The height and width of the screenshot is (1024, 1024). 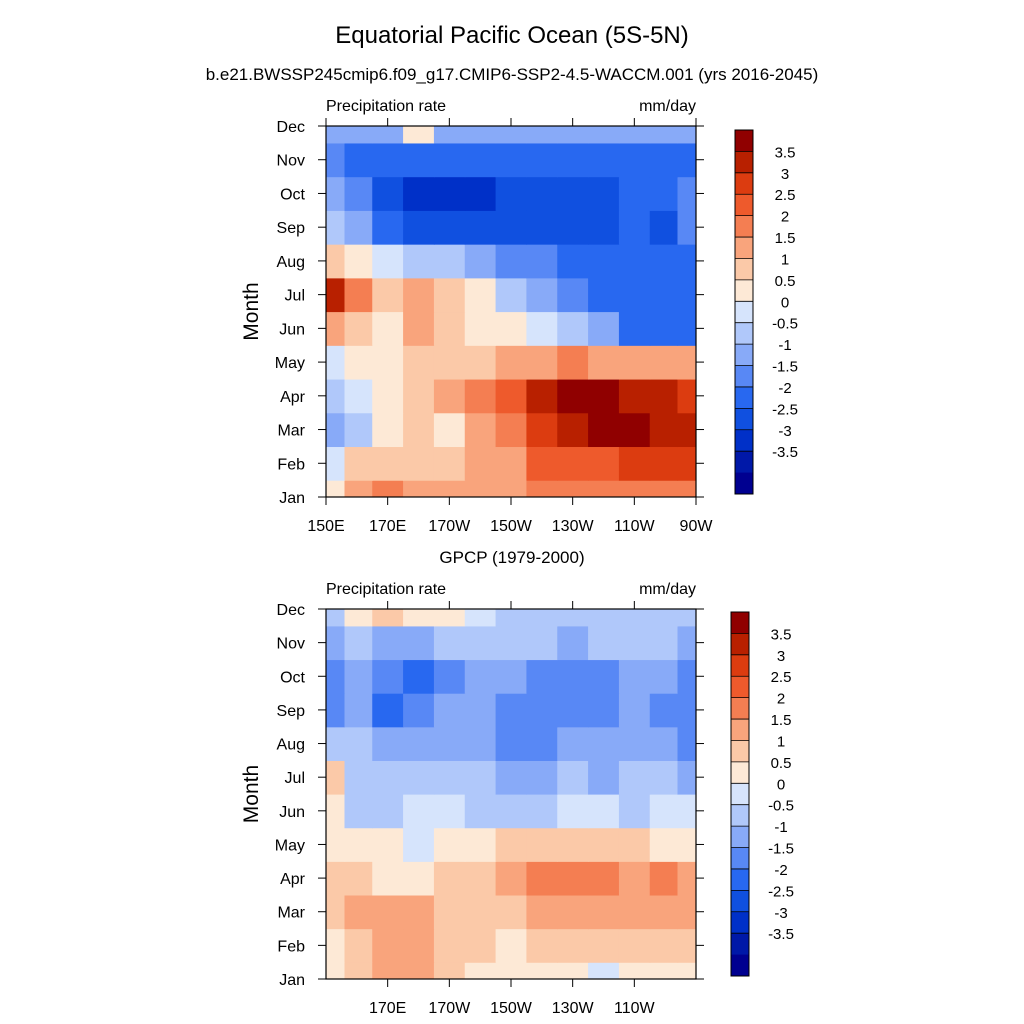 I want to click on colorbar-label: 2, so click(x=785, y=217).